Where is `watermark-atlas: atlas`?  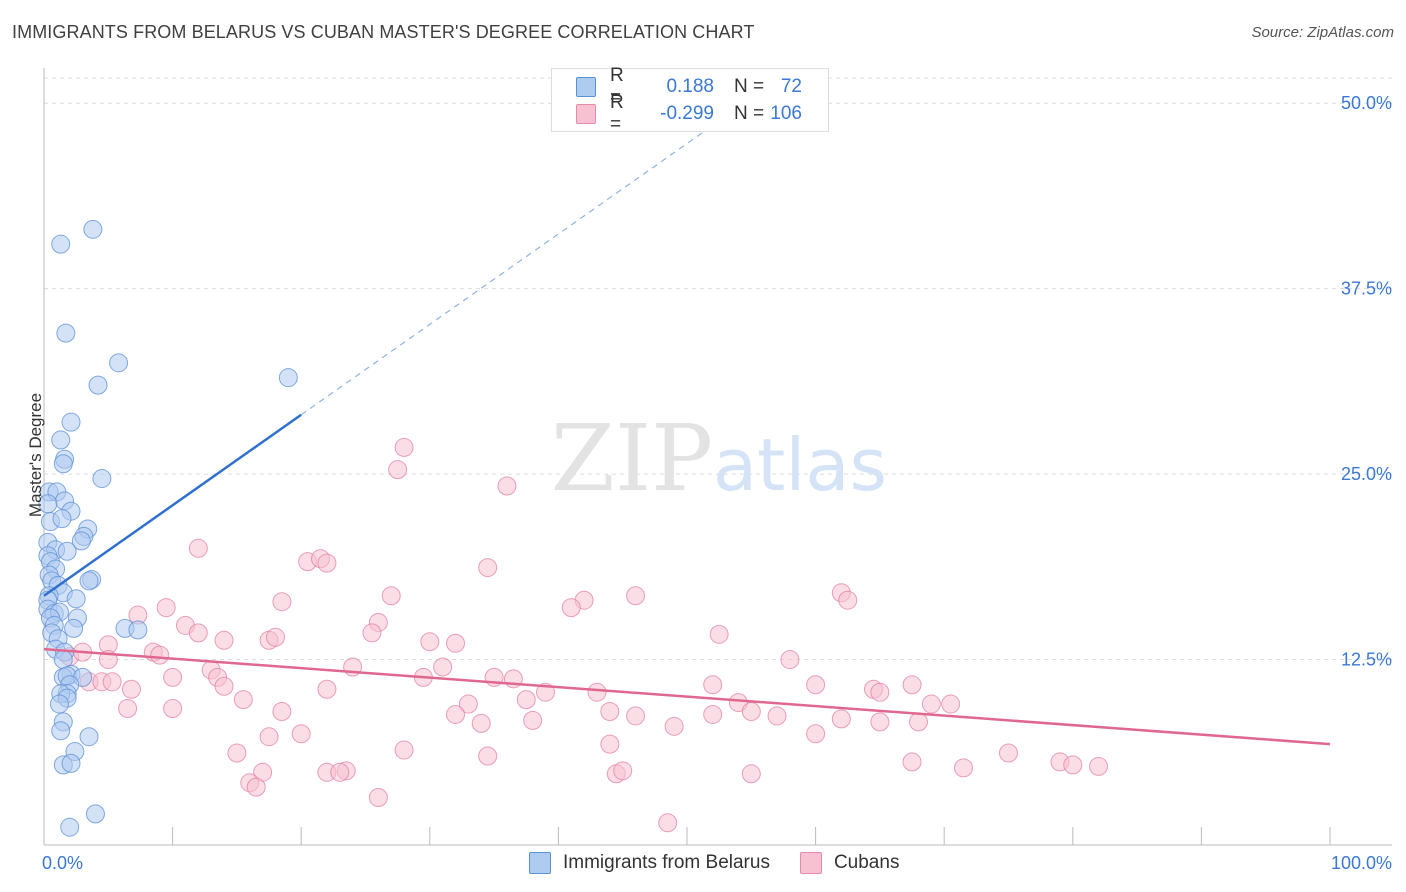 watermark-atlas: atlas is located at coordinates (800, 465).